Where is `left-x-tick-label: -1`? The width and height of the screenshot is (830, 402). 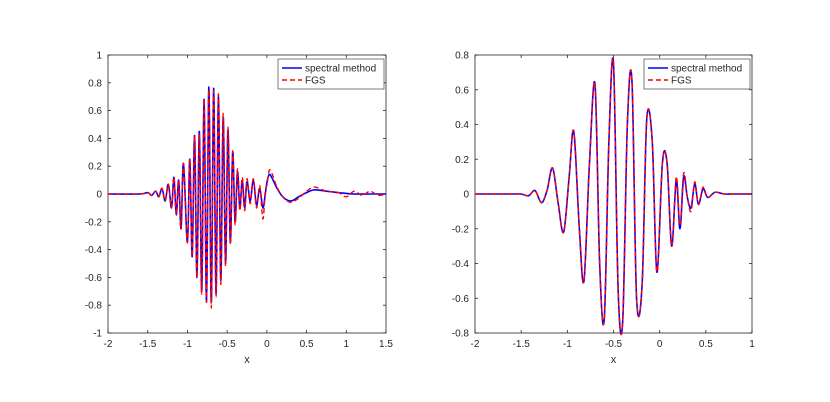
left-x-tick-label: -1 is located at coordinates (187, 344).